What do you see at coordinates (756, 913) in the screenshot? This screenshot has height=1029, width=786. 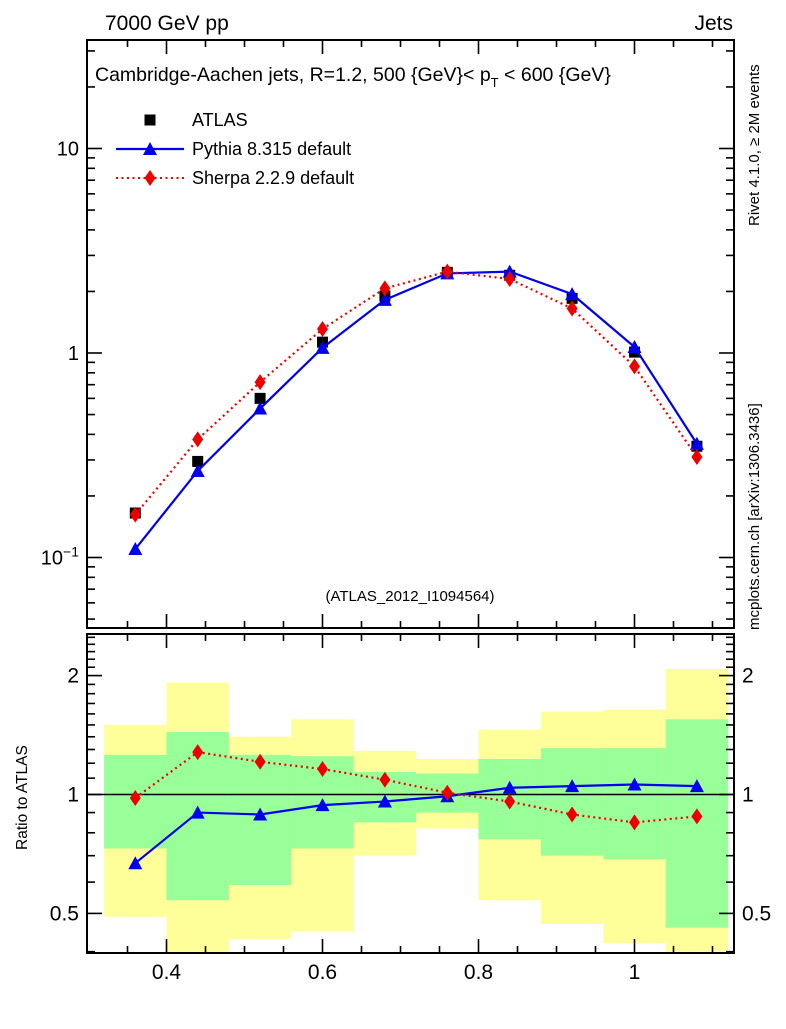 I see `ratio-y-tick-label-right: 0.5` at bounding box center [756, 913].